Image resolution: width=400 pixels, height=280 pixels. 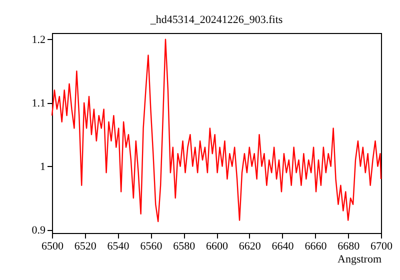 I want to click on y-tick-label: 1, so click(x=43, y=166).